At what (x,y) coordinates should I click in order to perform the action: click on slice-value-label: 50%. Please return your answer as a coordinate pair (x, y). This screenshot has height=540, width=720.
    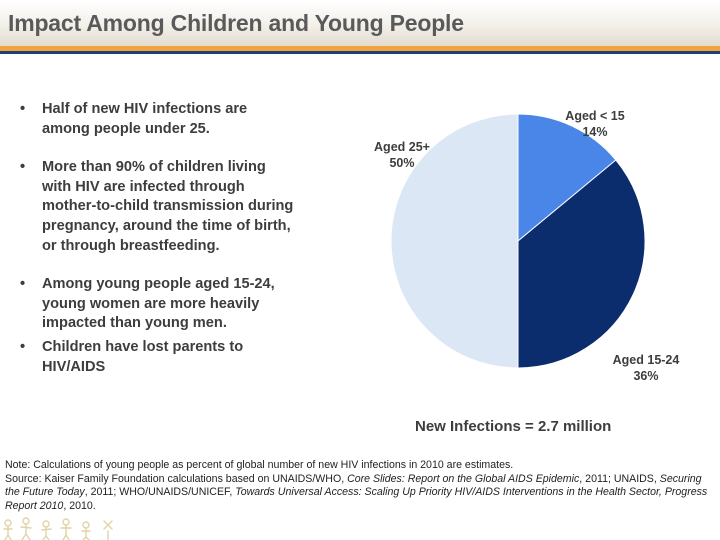
    Looking at the image, I should click on (401, 163).